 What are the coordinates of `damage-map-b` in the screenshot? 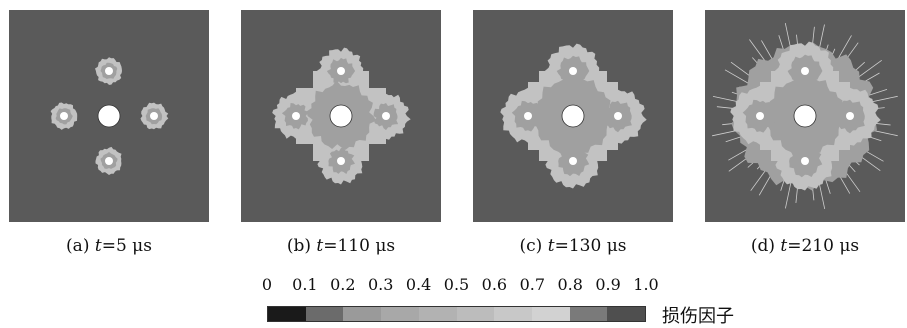 It's located at (341, 116).